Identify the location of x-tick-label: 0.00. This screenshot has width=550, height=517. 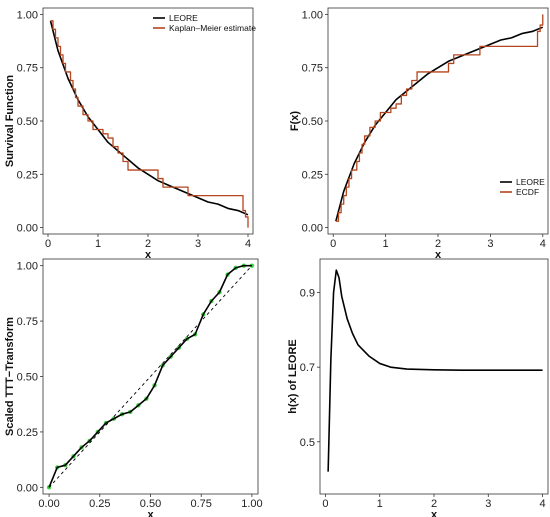
(48, 504).